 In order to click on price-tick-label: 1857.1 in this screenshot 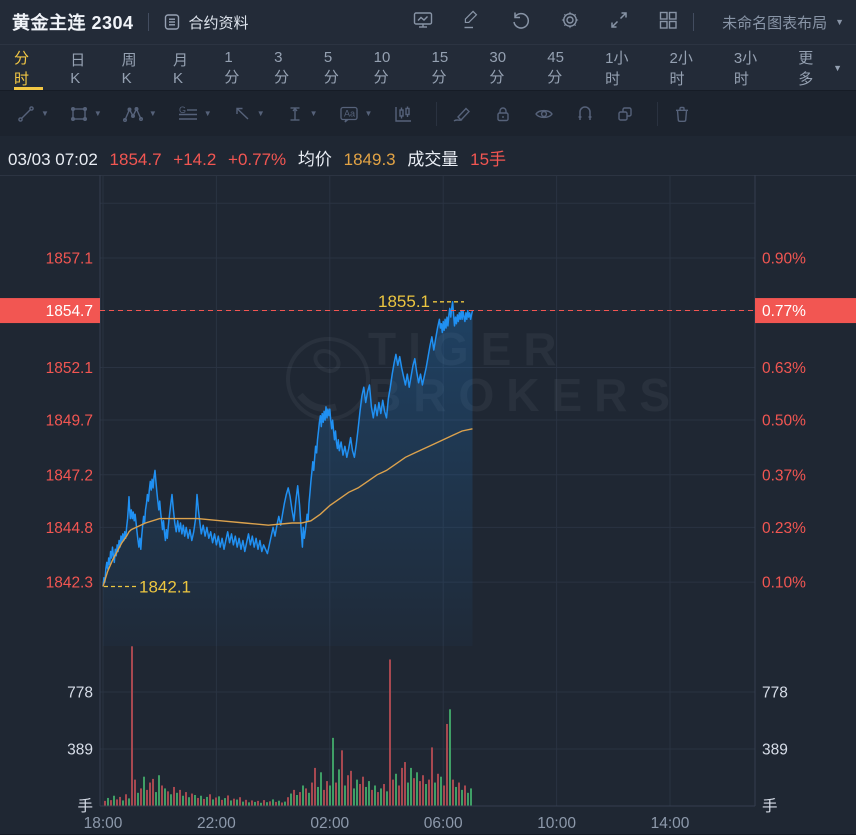, I will do `click(69, 259)`.